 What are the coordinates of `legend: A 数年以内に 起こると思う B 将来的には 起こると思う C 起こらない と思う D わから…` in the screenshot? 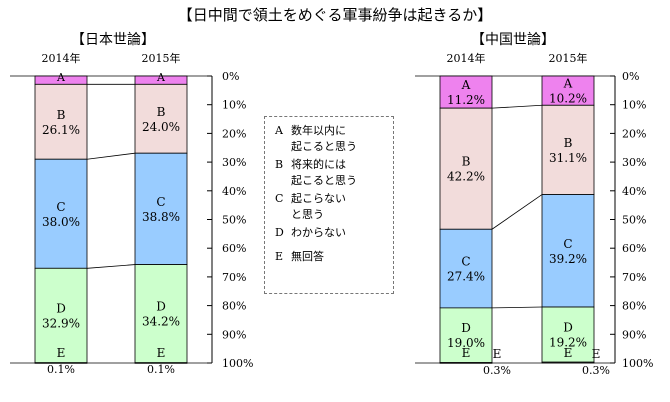 It's located at (329, 205).